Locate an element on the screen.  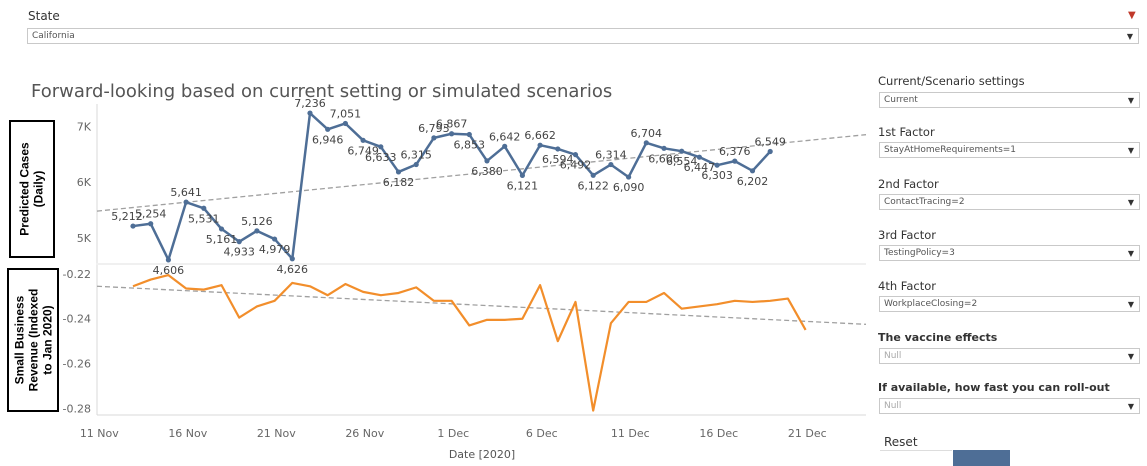
x-tick-label: 21 Nov is located at coordinates (276, 433).